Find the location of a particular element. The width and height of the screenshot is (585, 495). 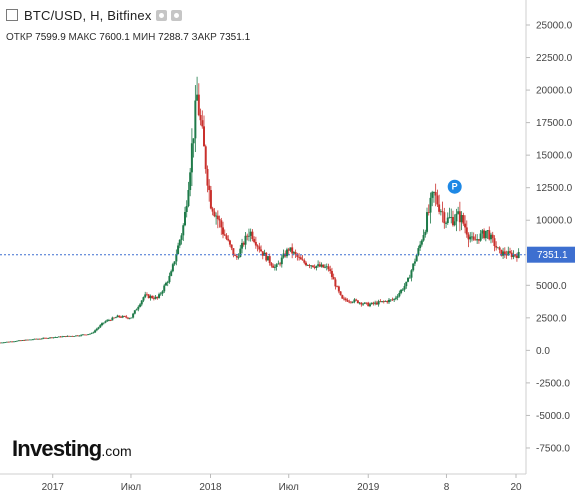

symbol-square-icon is located at coordinates (12, 15).